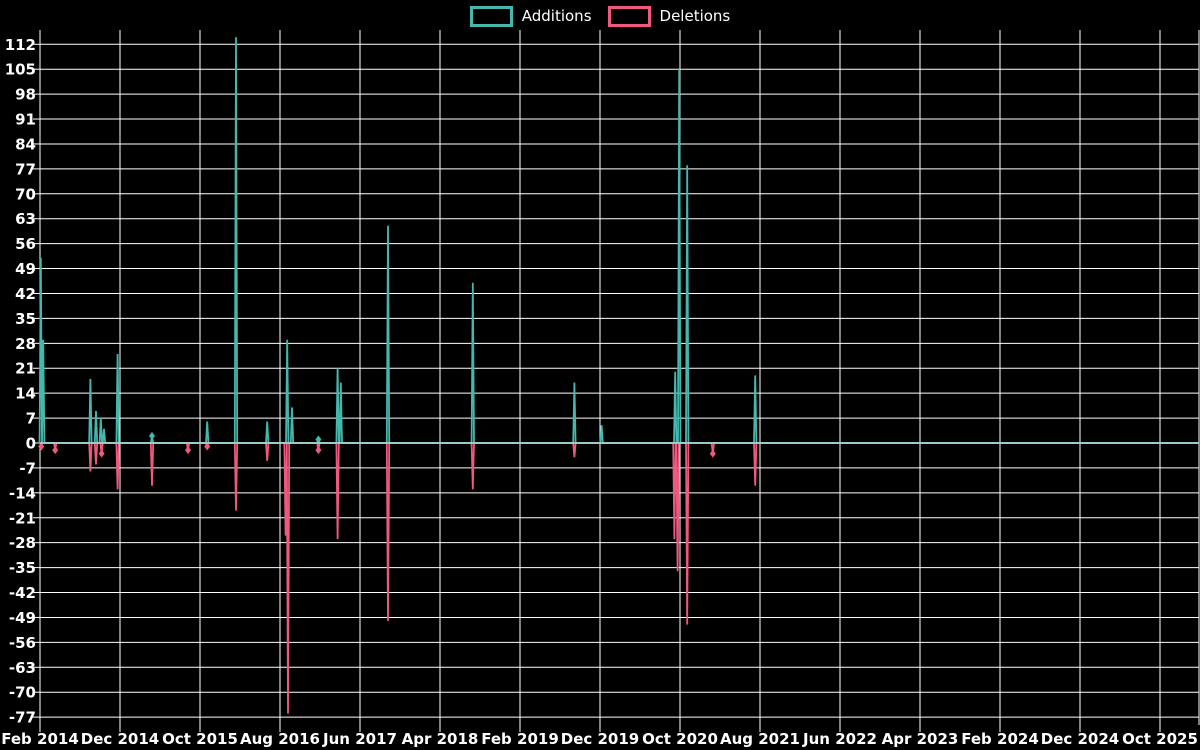  I want to click on svg-text: Aug 2016, so click(280, 739).